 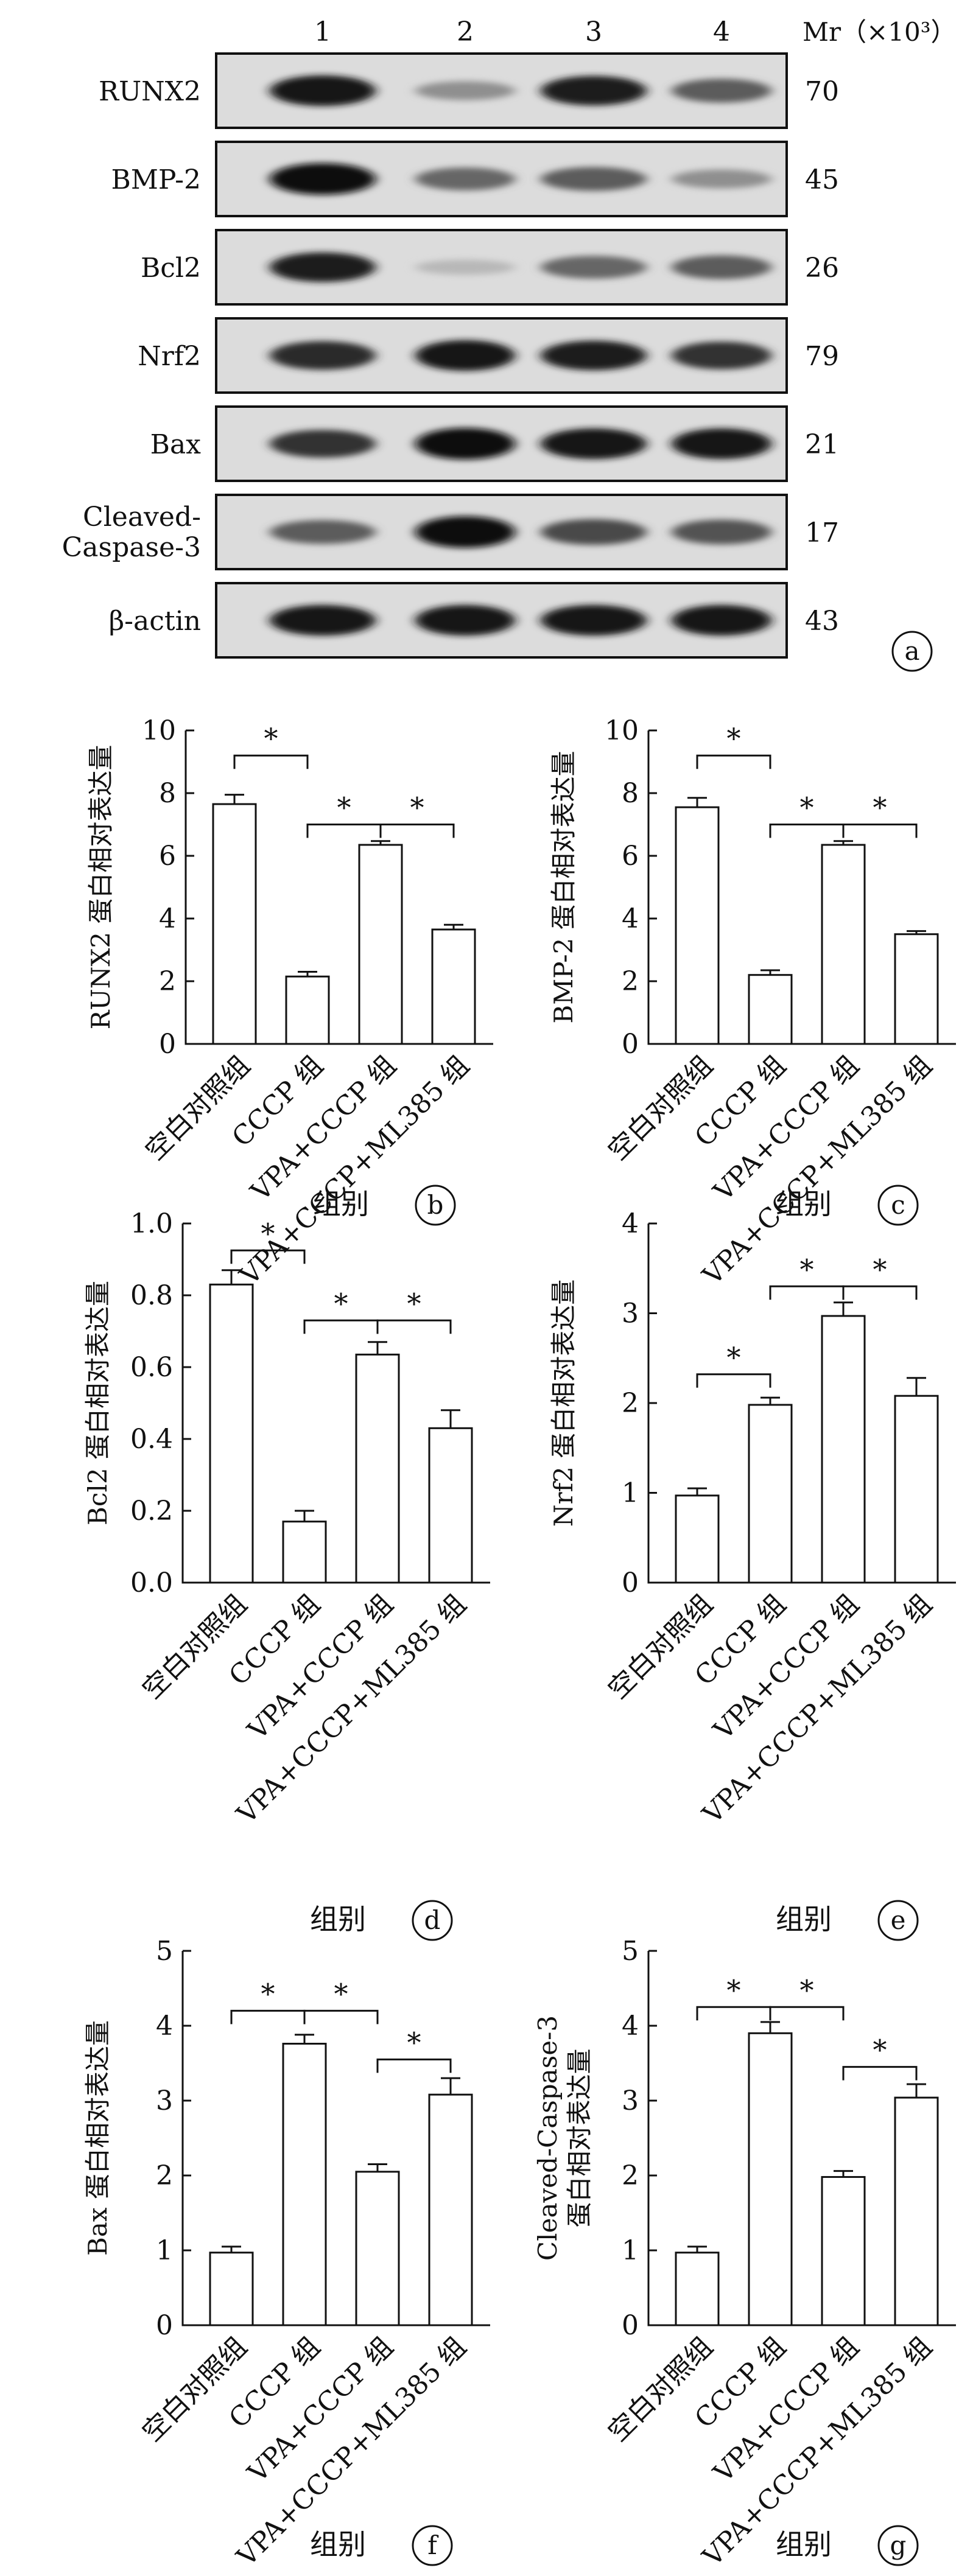 What do you see at coordinates (465, 90) in the screenshot?
I see `blot-band-row0-lane2` at bounding box center [465, 90].